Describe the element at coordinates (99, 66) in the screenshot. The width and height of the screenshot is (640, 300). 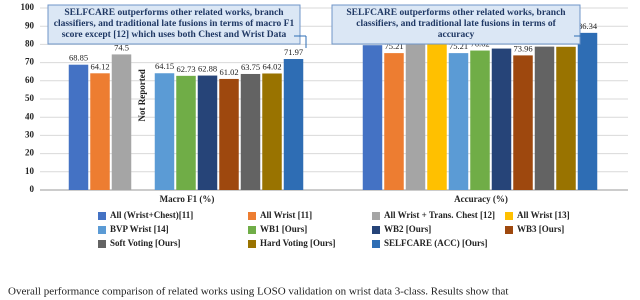
I see `value-label: 64.12` at that location.